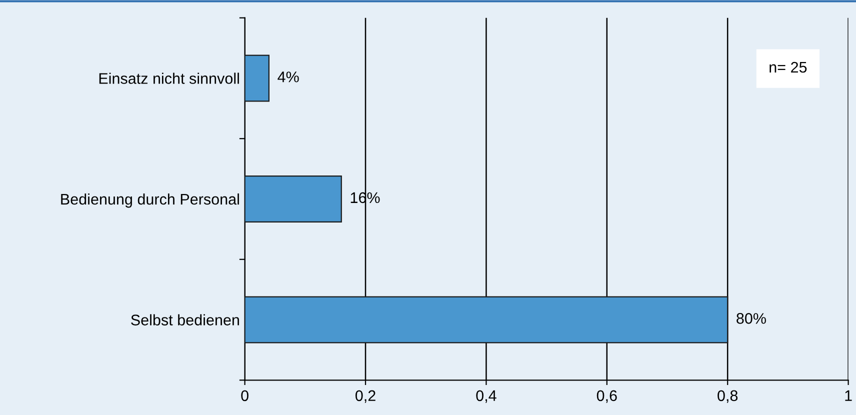  Describe the element at coordinates (288, 77) in the screenshot. I see `data-label: 4%` at that location.